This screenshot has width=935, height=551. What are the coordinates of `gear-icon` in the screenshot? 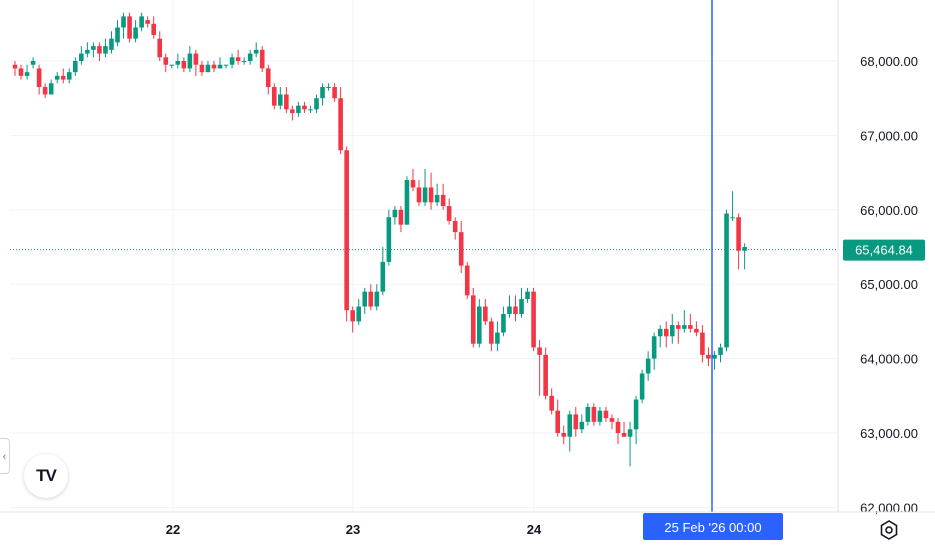 It's located at (889, 530).